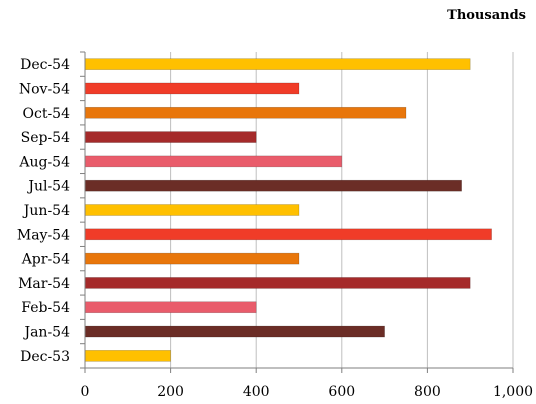 Image resolution: width=536 pixels, height=404 pixels. What do you see at coordinates (44, 162) in the screenshot?
I see `y-tick-label: Aug-54` at bounding box center [44, 162].